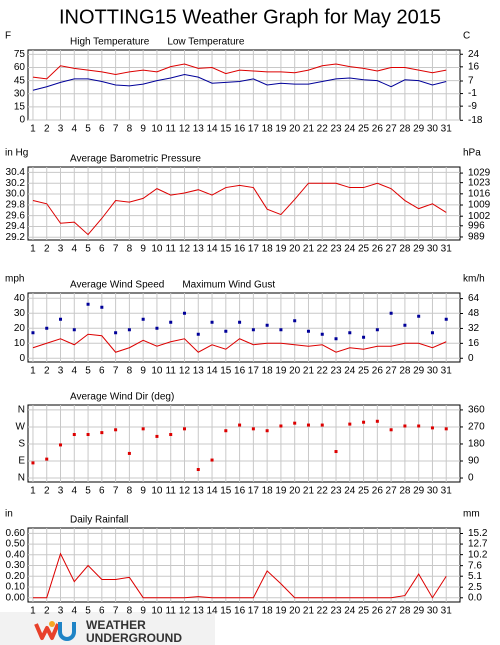 Image resolution: width=500 pixels, height=645 pixels. Describe the element at coordinates (239, 71) in the screenshot. I see `data-line` at that location.